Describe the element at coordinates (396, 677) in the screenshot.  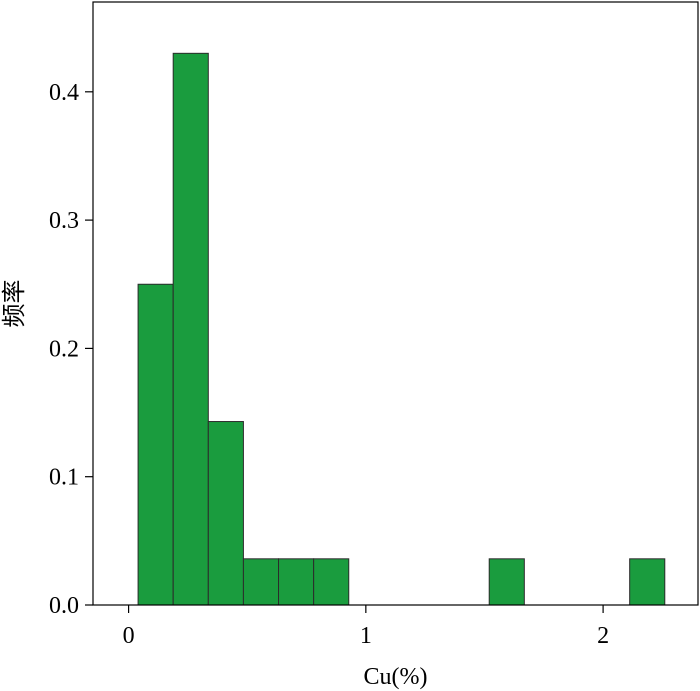
I see `x-axis-label: Cu(%)` at that location.